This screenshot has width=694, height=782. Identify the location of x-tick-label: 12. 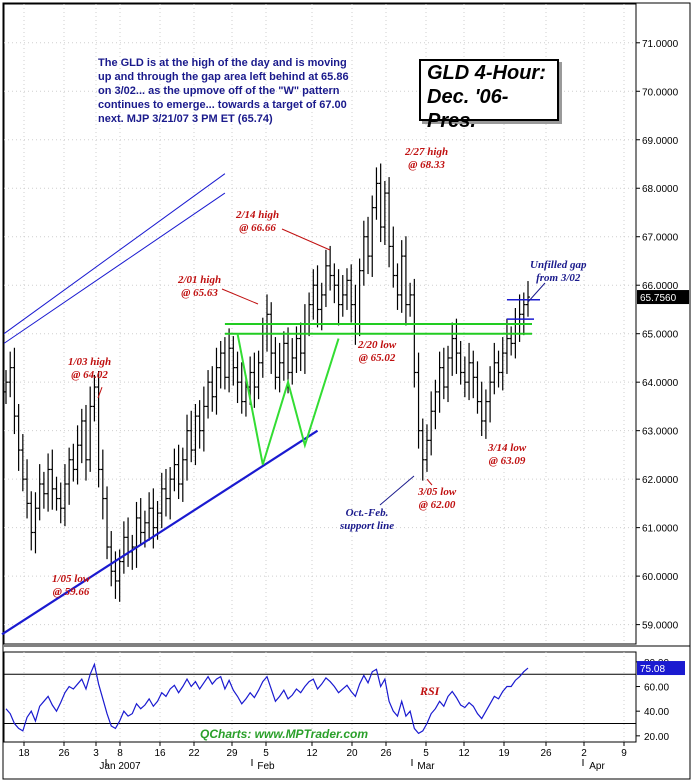
(312, 753).